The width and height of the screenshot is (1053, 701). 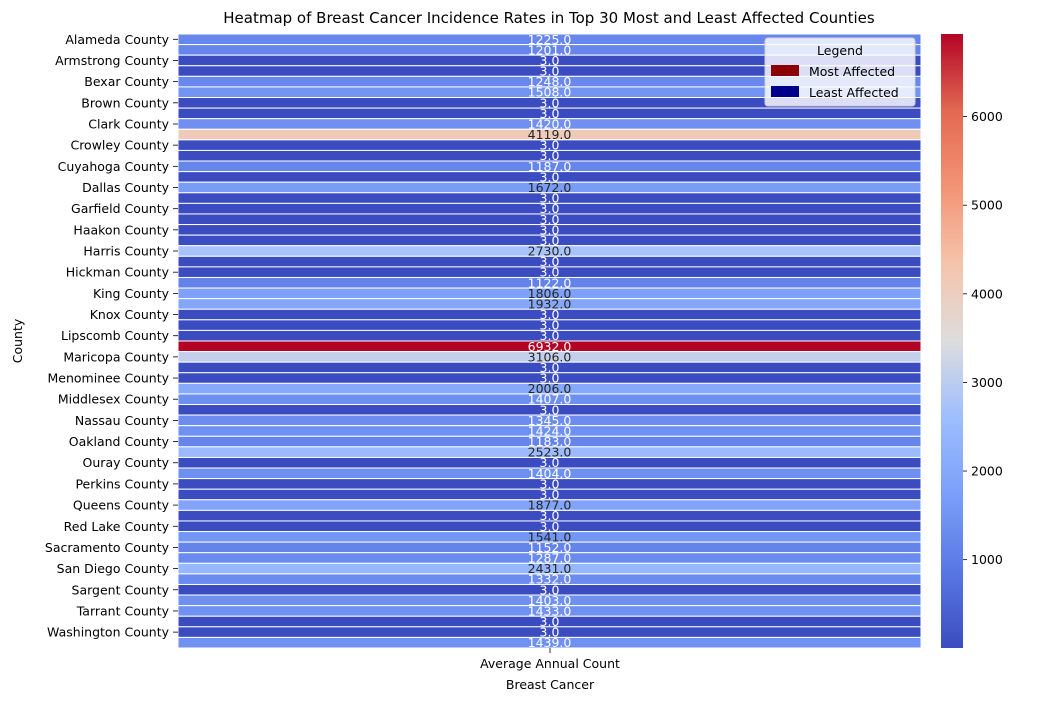 What do you see at coordinates (131, 293) in the screenshot?
I see `y-tick-label: King County` at bounding box center [131, 293].